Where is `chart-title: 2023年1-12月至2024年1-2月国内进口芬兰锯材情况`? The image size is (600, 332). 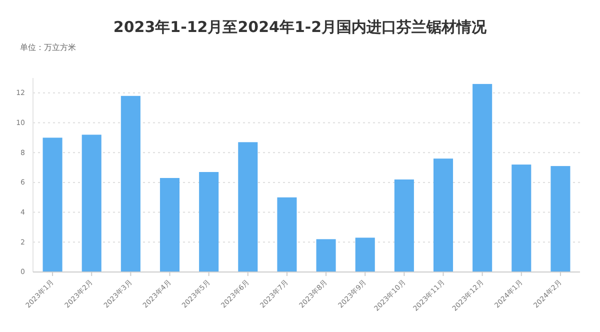 chart-title: 2023年1-12月至2024年1-2月国内进口芬兰锯材情况 is located at coordinates (300, 27).